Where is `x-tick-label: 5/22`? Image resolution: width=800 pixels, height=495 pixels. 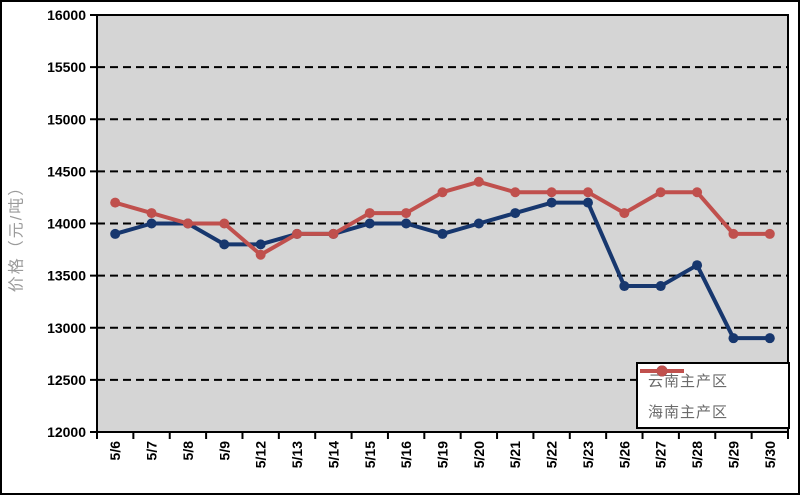 x-tick-label: 5/22 is located at coordinates (552, 454).